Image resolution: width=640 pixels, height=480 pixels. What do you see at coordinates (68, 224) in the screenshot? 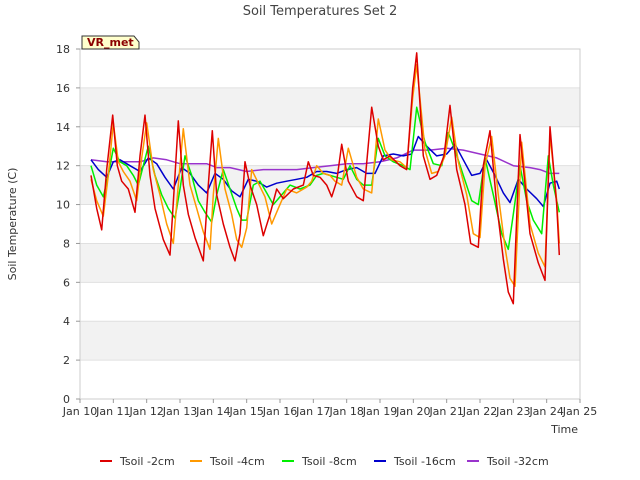
I see `y-axis-ticks: 0 2 4 6 8 10 12 14 16 18` at bounding box center [68, 224].